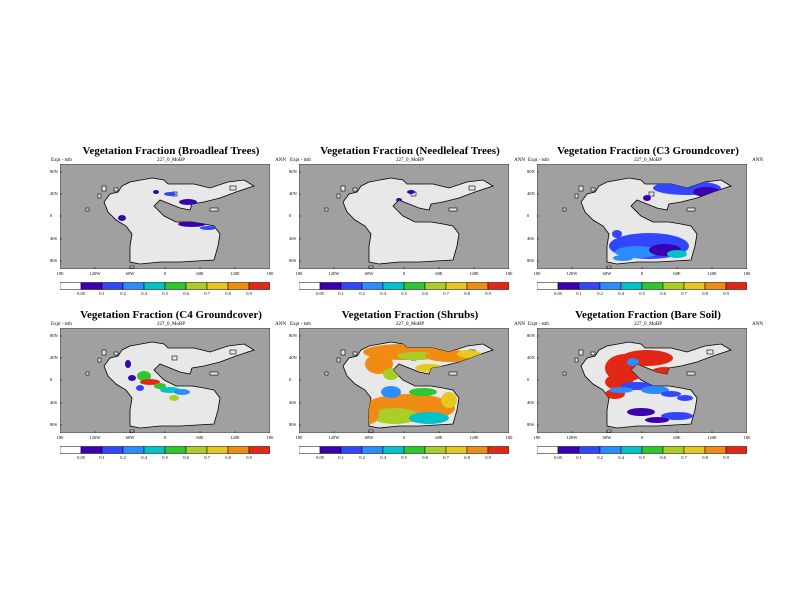 The image size is (800, 600). I want to click on map-plot, so click(642, 380).